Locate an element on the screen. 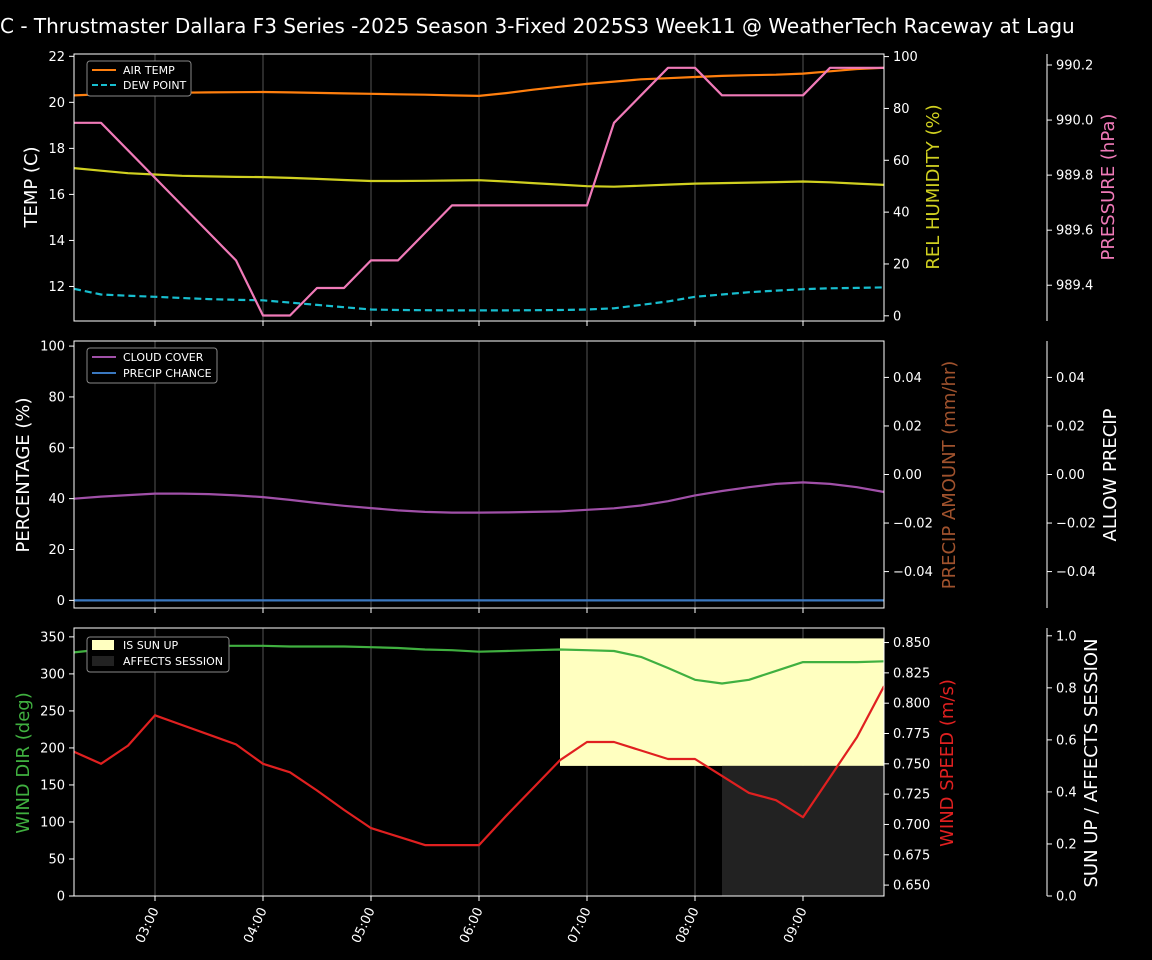  pressure-axis-label: PRESSURE (hPa) is located at coordinates (1108, 187).